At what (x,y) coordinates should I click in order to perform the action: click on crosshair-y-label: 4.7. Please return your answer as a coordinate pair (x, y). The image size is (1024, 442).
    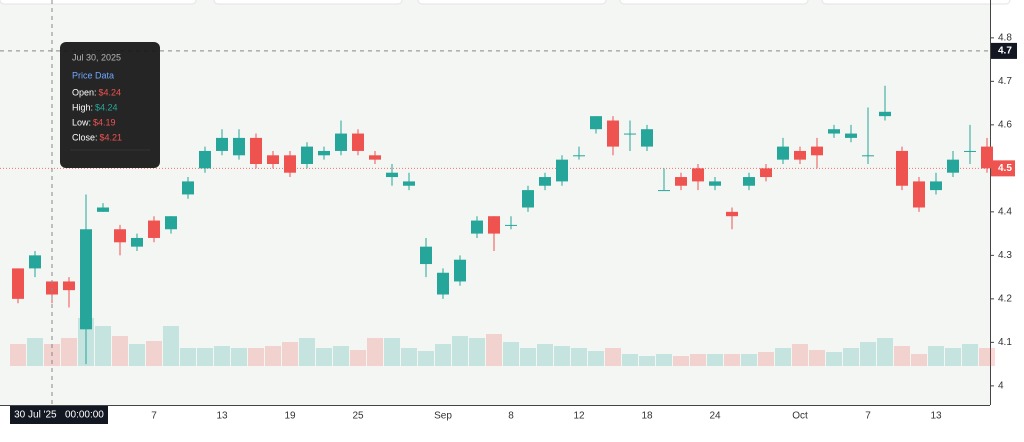
    Looking at the image, I should click on (1005, 51).